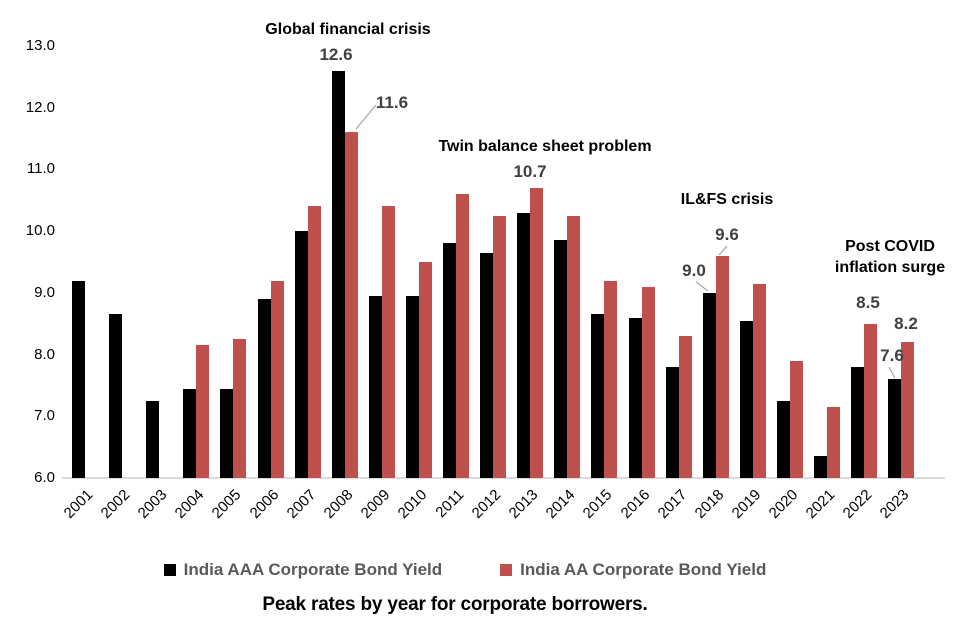 The image size is (966, 625). I want to click on value-2013-aa: 10.7, so click(530, 171).